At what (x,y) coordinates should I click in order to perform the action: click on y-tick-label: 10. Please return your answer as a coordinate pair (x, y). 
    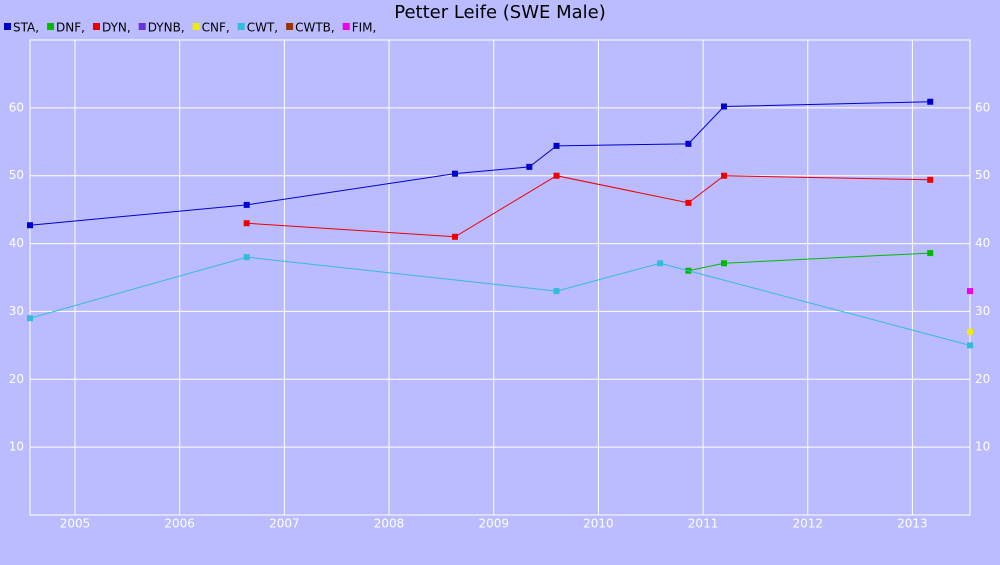
    Looking at the image, I should click on (16, 447).